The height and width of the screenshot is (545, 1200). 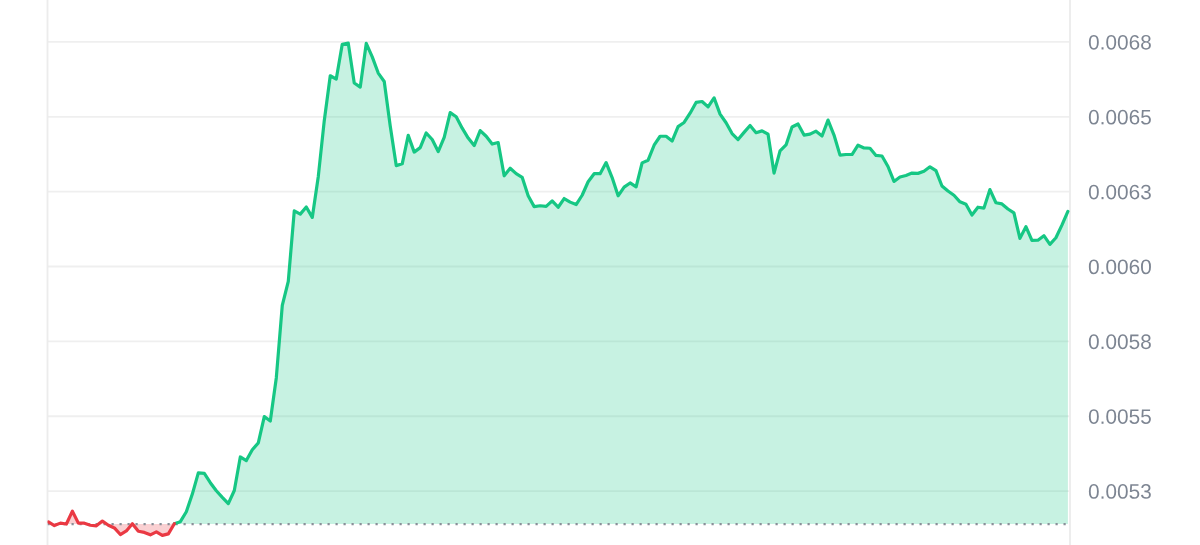 What do you see at coordinates (1119, 342) in the screenshot?
I see `y-tick-label: 0.0058` at bounding box center [1119, 342].